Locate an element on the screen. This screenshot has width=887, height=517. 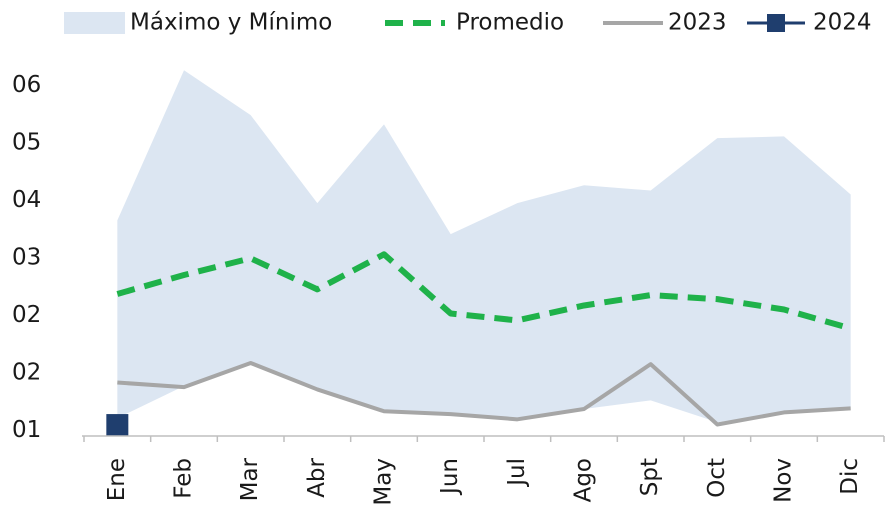
y-tick-label: 01 is located at coordinates (26, 430).